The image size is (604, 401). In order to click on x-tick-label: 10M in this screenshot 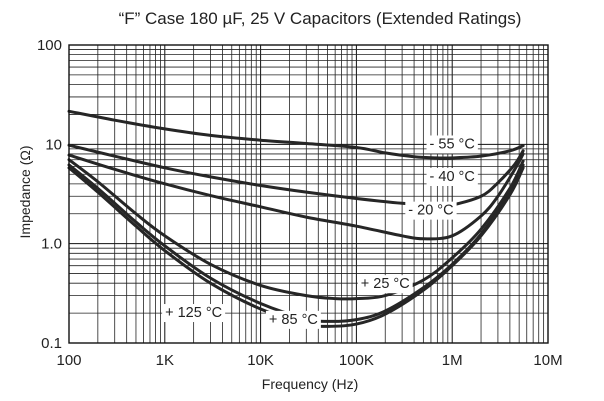, I will do `click(547, 360)`.